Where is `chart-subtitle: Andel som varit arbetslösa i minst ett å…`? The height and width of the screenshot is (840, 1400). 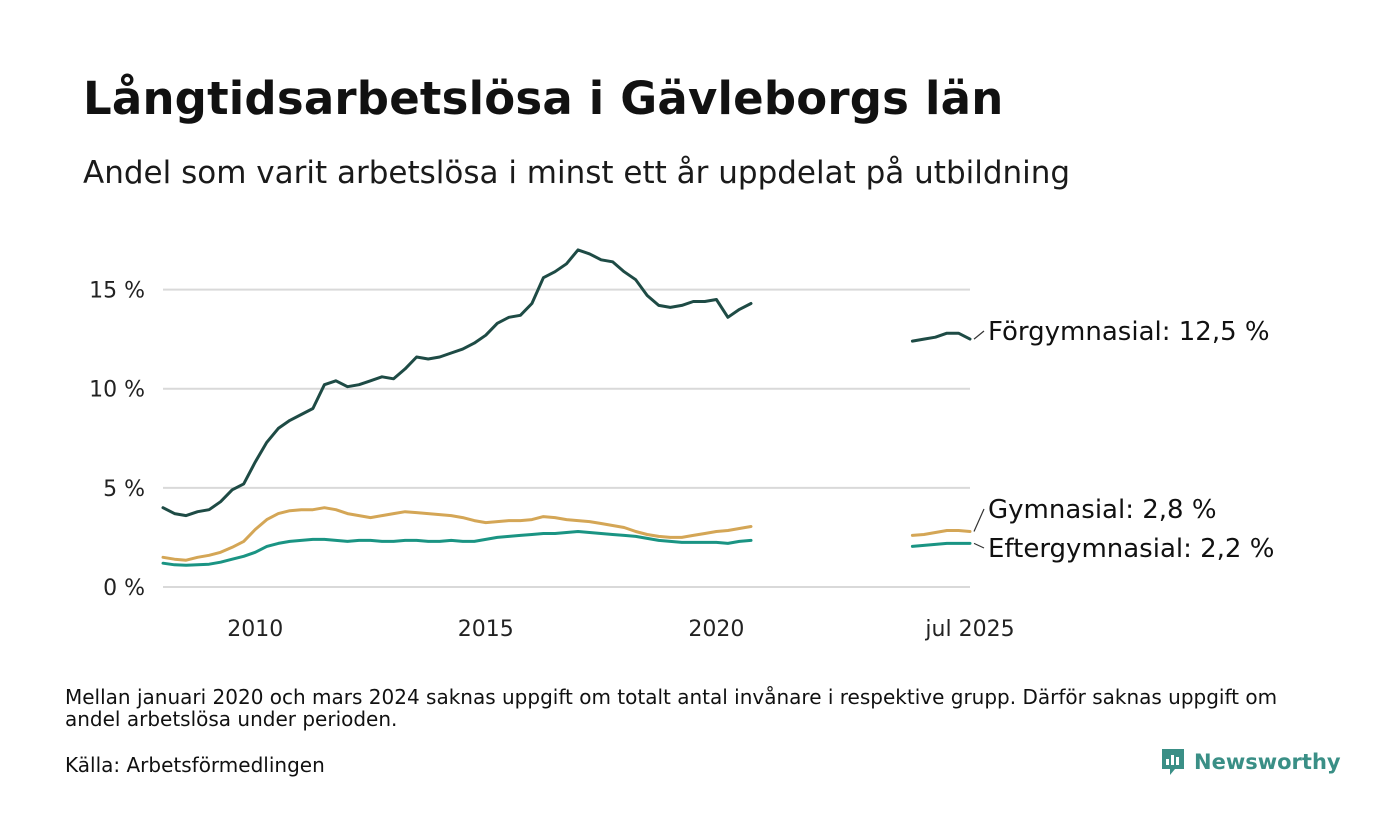 chart-subtitle: Andel som varit arbetslösa i minst ett å… is located at coordinates (577, 173).